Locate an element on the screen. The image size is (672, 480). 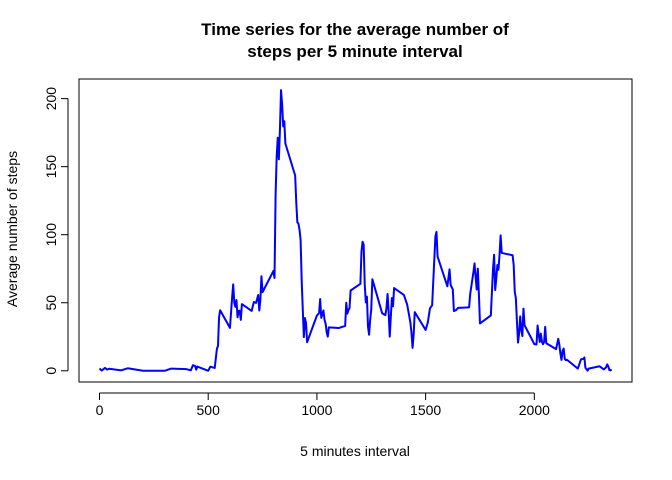
y-tick-label: 50 is located at coordinates (51, 303).